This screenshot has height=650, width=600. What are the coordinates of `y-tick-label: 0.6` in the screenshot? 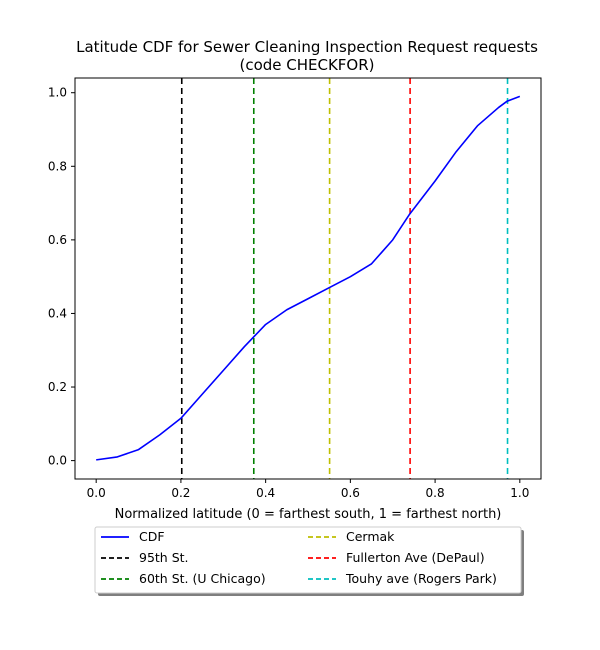 It's located at (57, 240).